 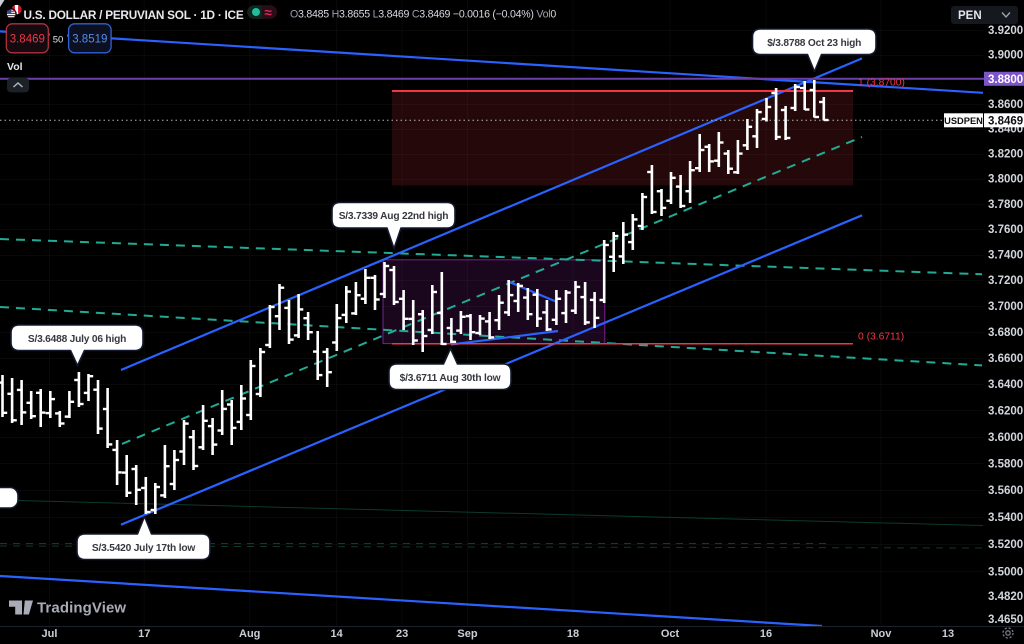 I want to click on svg-text: 3.6800, so click(x=1005, y=333).